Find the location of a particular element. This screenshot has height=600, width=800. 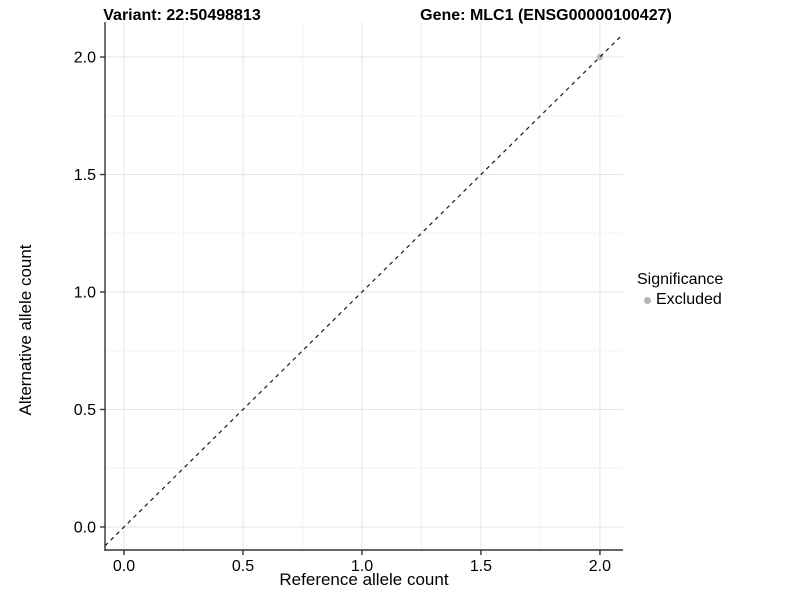

legend-item-label: Excluded is located at coordinates (689, 299).